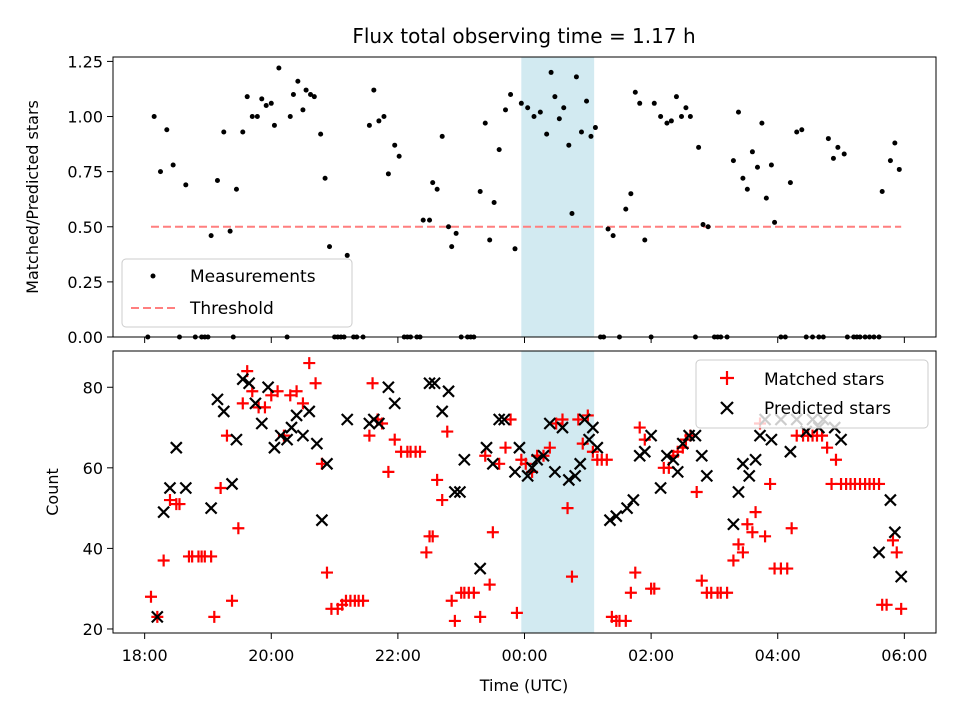 The image size is (960, 720). What do you see at coordinates (398, 655) in the screenshot?
I see `x-tick-label: 22:00` at bounding box center [398, 655].